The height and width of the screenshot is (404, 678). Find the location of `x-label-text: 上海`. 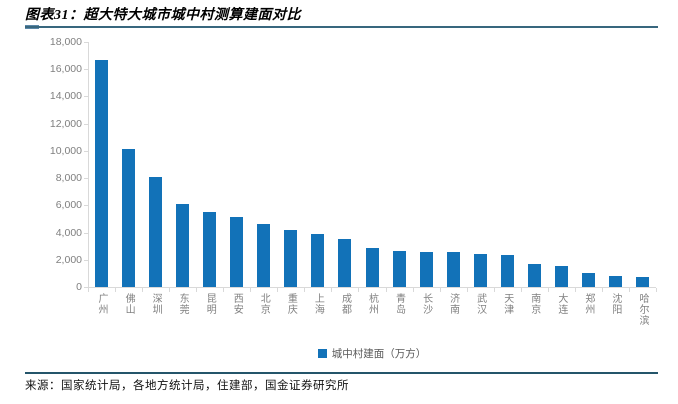

x-label-text: 上海 is located at coordinates (318, 304).